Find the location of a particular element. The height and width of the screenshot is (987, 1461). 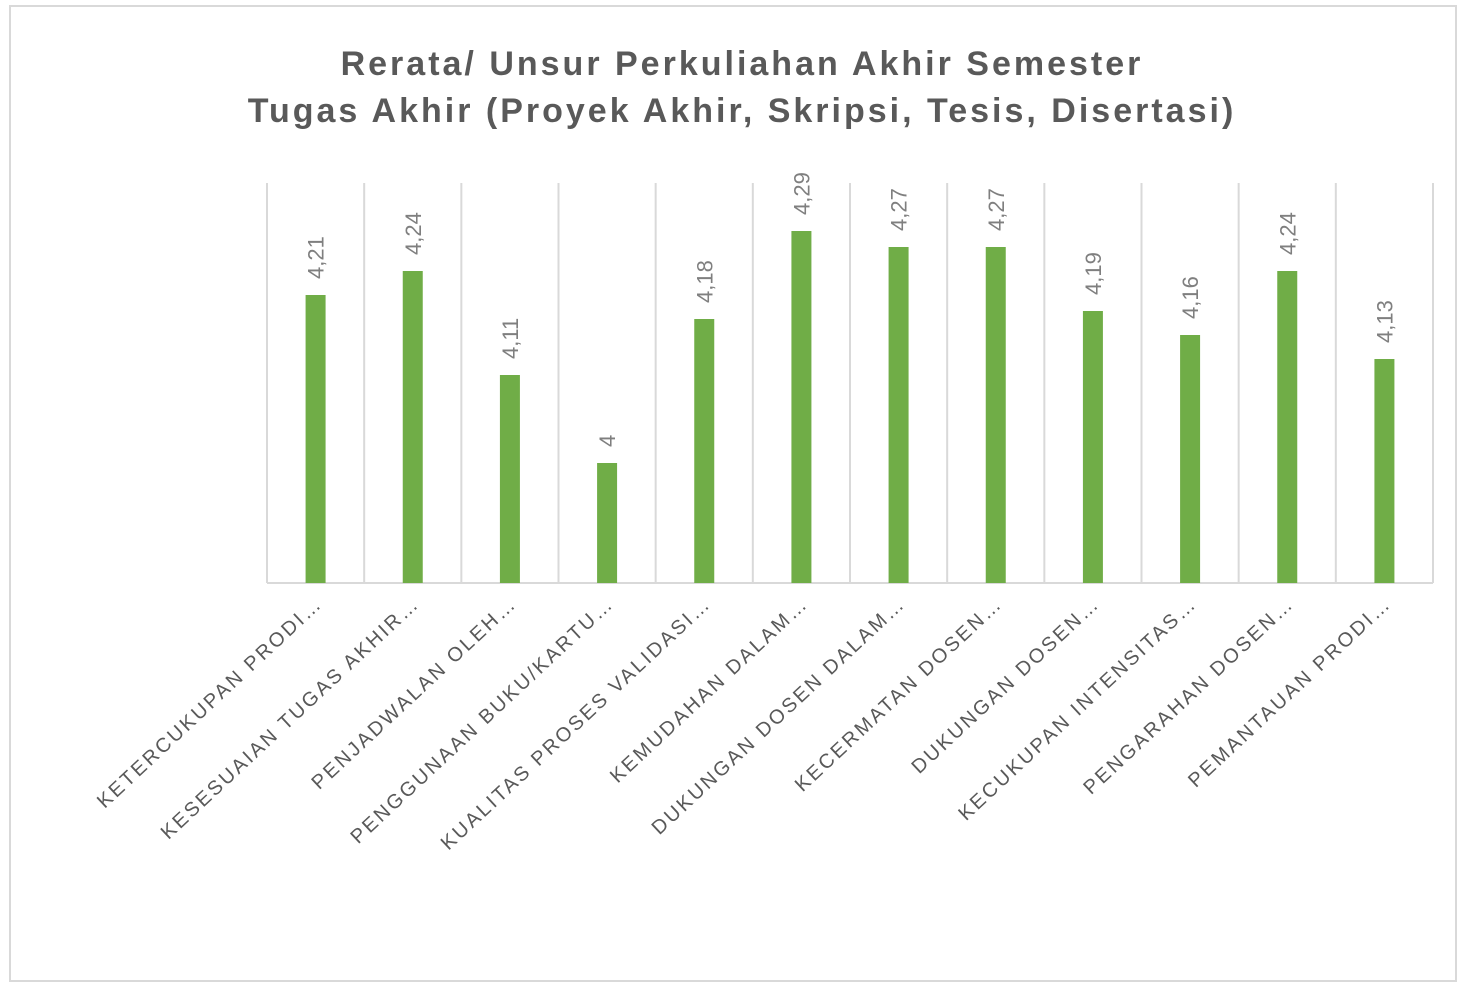

data-label: 4,21 is located at coordinates (316, 257).